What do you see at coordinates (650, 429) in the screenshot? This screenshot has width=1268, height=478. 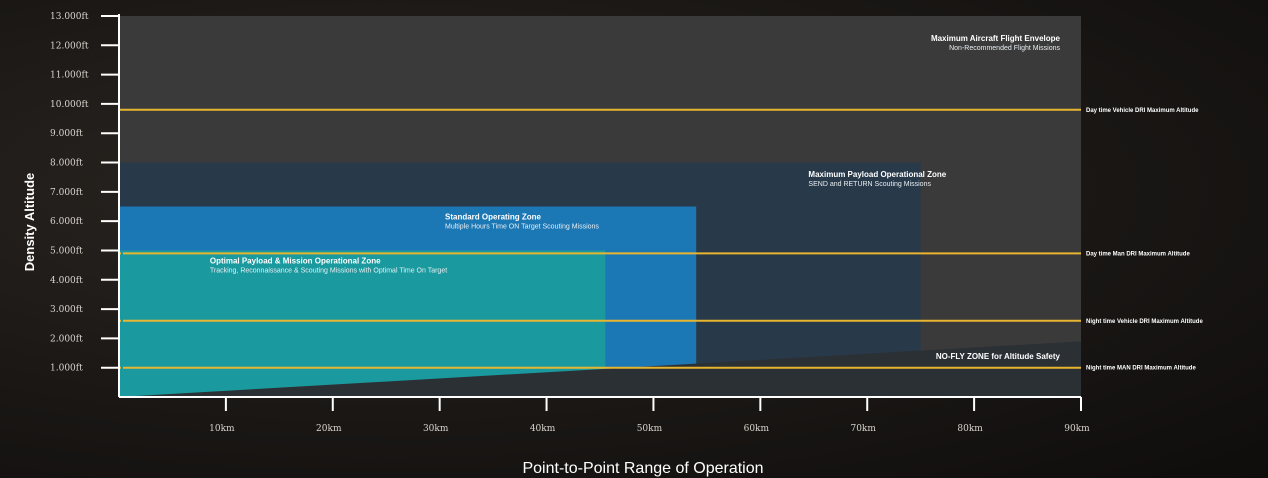 I see `x-tick-label: 50km` at bounding box center [650, 429].